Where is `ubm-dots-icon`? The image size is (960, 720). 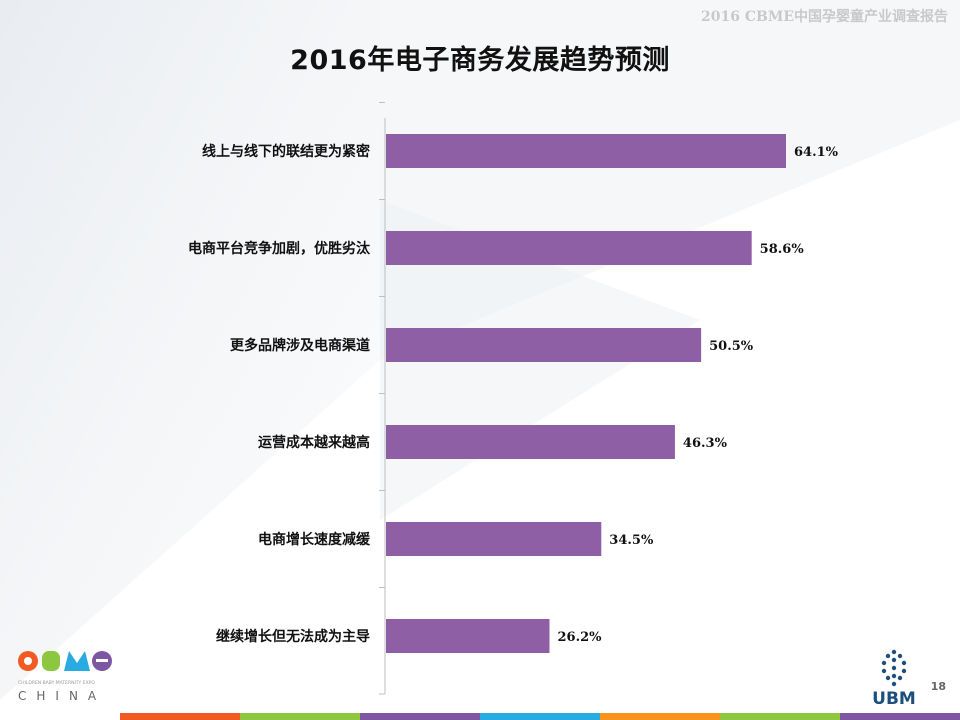 ubm-dots-icon is located at coordinates (894, 668).